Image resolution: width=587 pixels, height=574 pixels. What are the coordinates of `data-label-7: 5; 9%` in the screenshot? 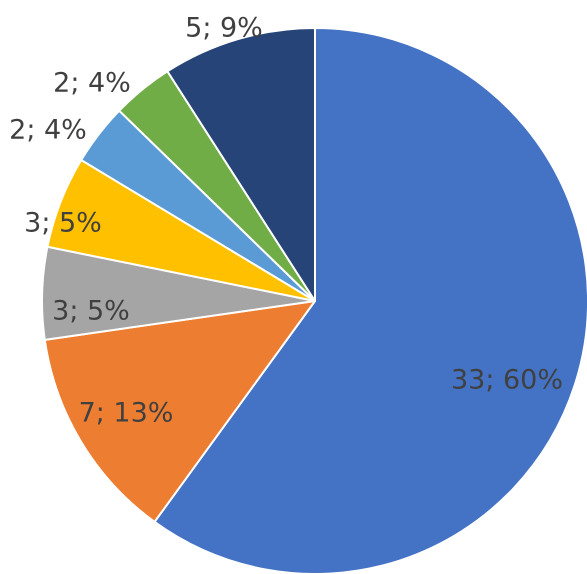 It's located at (224, 28).